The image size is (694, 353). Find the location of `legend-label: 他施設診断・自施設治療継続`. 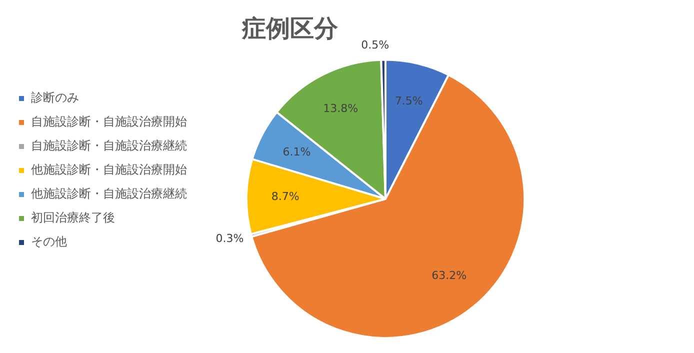

legend-label: 他施設診断・自施設治療継続 is located at coordinates (109, 193).